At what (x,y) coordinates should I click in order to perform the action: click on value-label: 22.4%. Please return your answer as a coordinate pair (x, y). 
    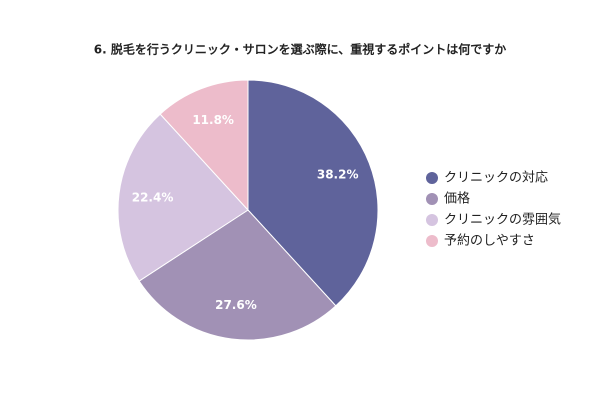
    Looking at the image, I should click on (153, 197).